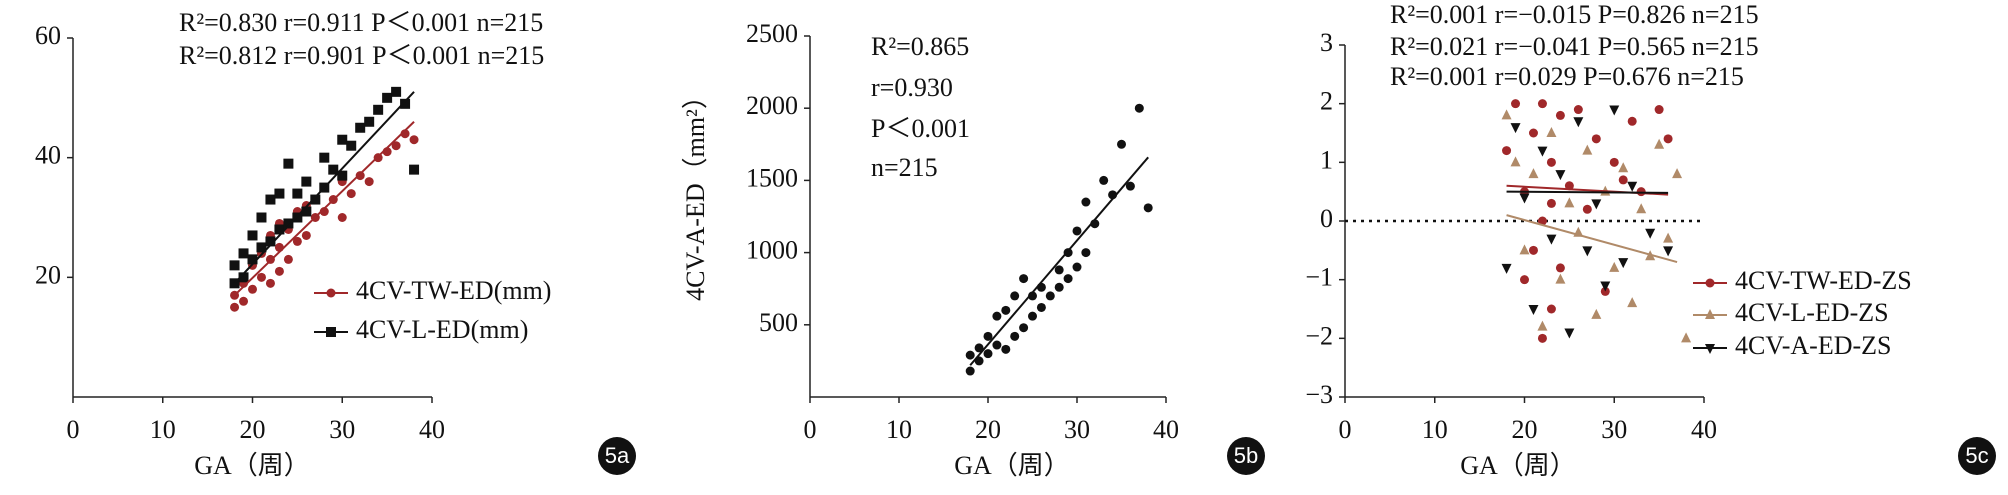  I want to click on x-tick-label: 10, so click(899, 429).